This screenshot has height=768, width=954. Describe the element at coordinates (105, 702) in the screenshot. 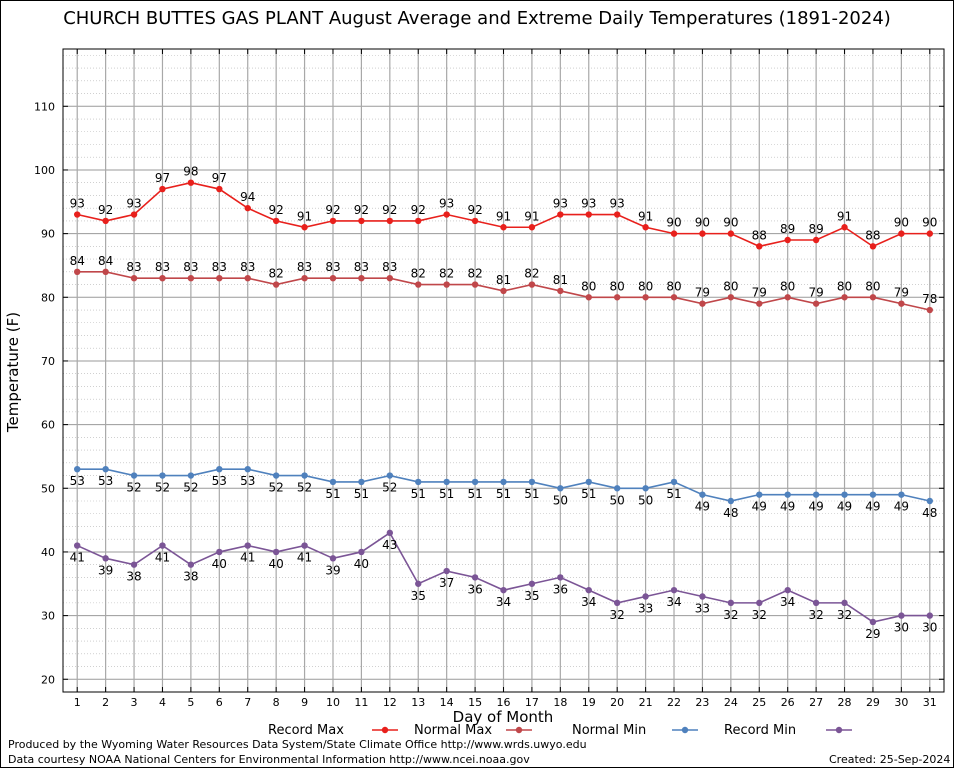

I see `x-tick-label: 2` at that location.